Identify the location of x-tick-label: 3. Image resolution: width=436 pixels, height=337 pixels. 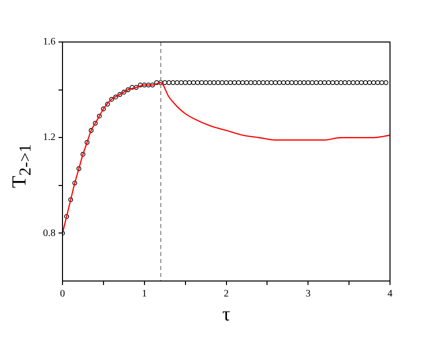
(308, 294).